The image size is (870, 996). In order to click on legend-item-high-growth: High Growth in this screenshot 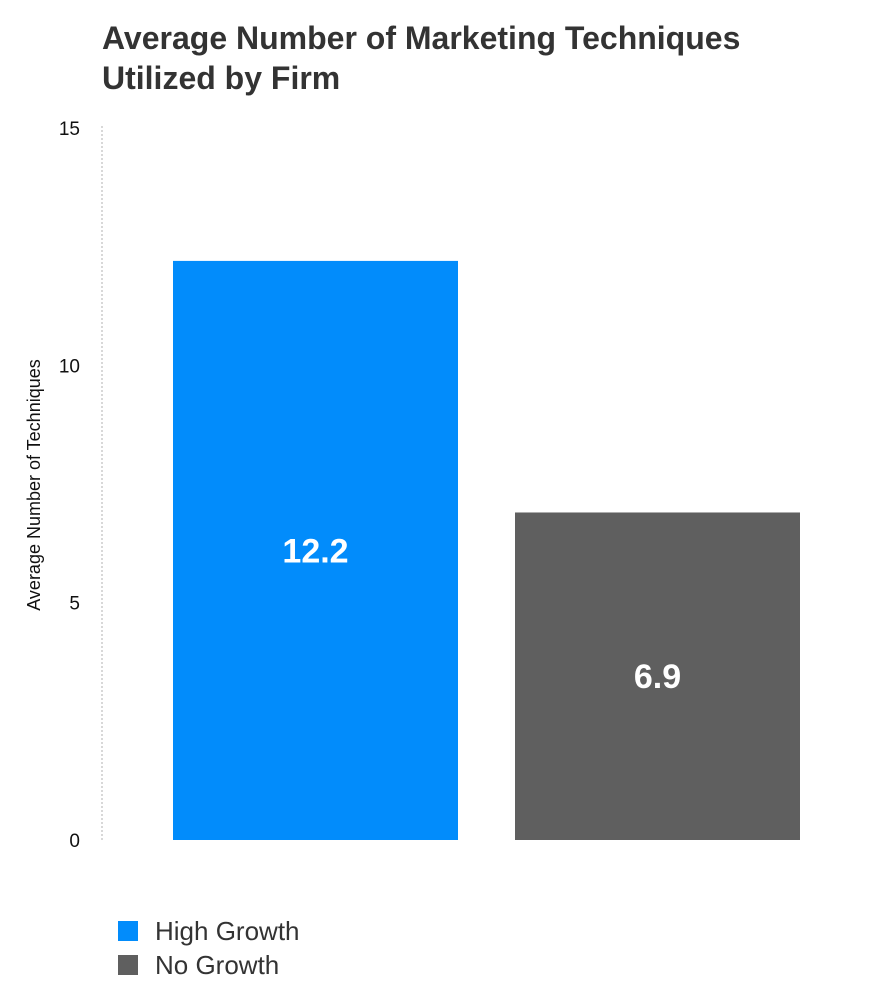, I will do `click(209, 931)`.